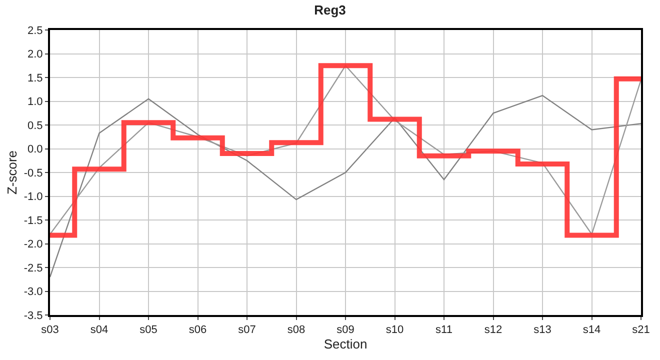 Image resolution: width=660 pixels, height=360 pixels. Describe the element at coordinates (247, 330) in the screenshot. I see `x-tick-label: s07` at that location.